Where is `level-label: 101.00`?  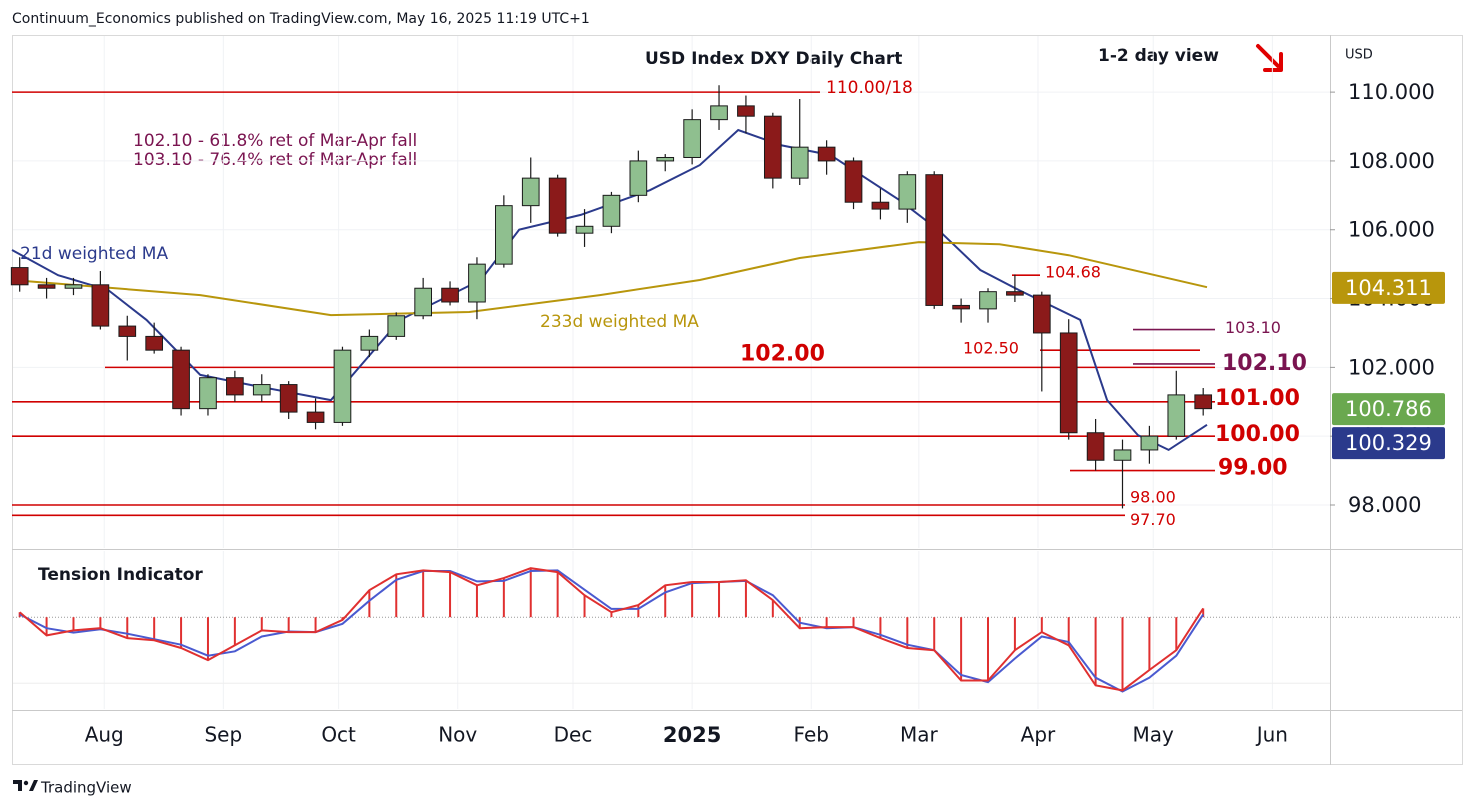 level-label: 101.00 is located at coordinates (1257, 398).